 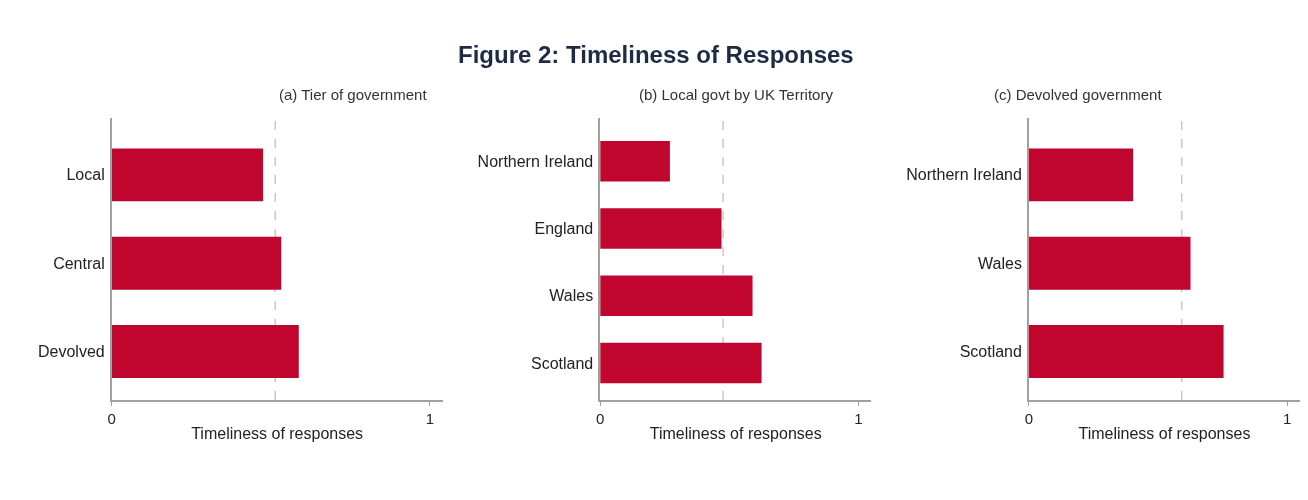 I want to click on chart-subtitle: (c) Devolved government, so click(x=1078, y=94).